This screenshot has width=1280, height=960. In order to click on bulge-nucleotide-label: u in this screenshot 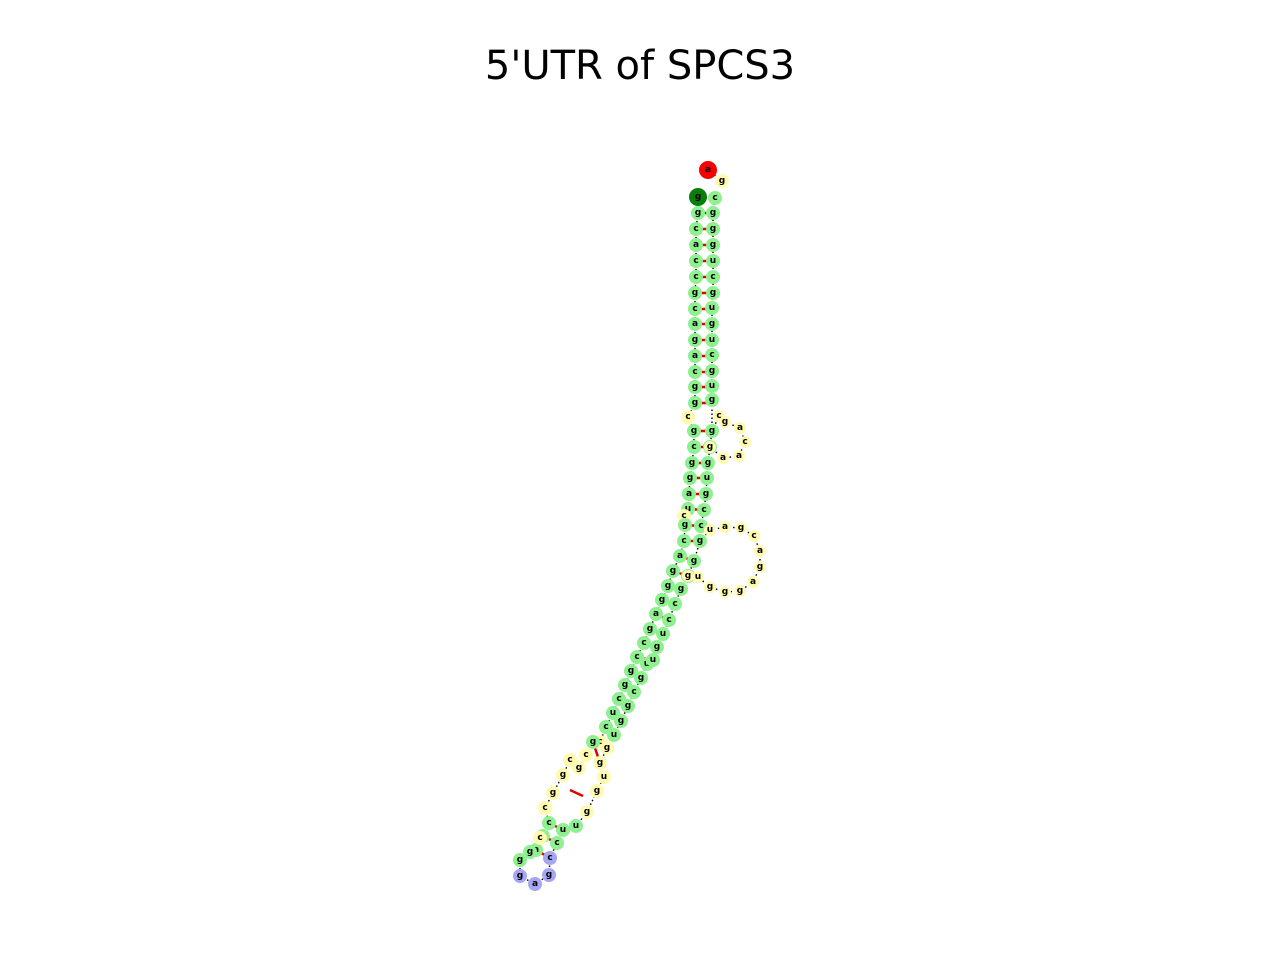, I will do `click(698, 577)`.